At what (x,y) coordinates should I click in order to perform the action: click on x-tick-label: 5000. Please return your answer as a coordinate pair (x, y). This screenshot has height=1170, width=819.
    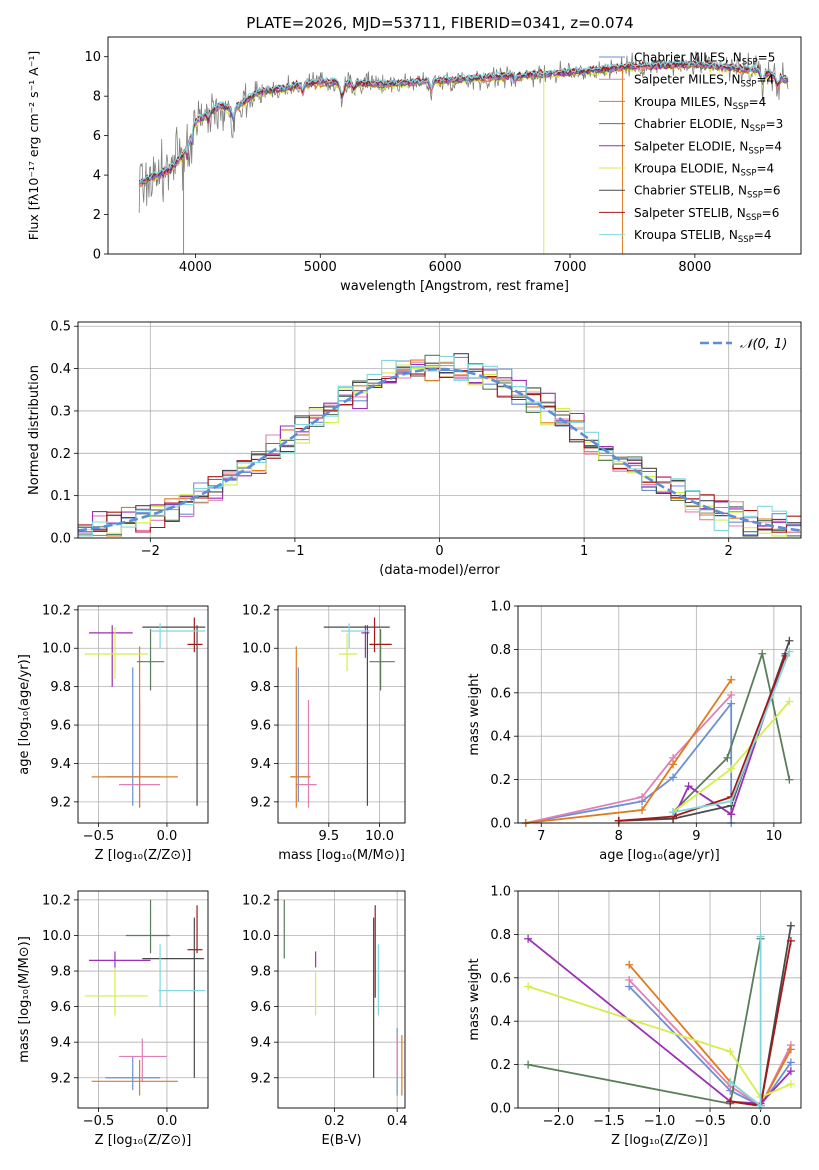
    Looking at the image, I should click on (320, 267).